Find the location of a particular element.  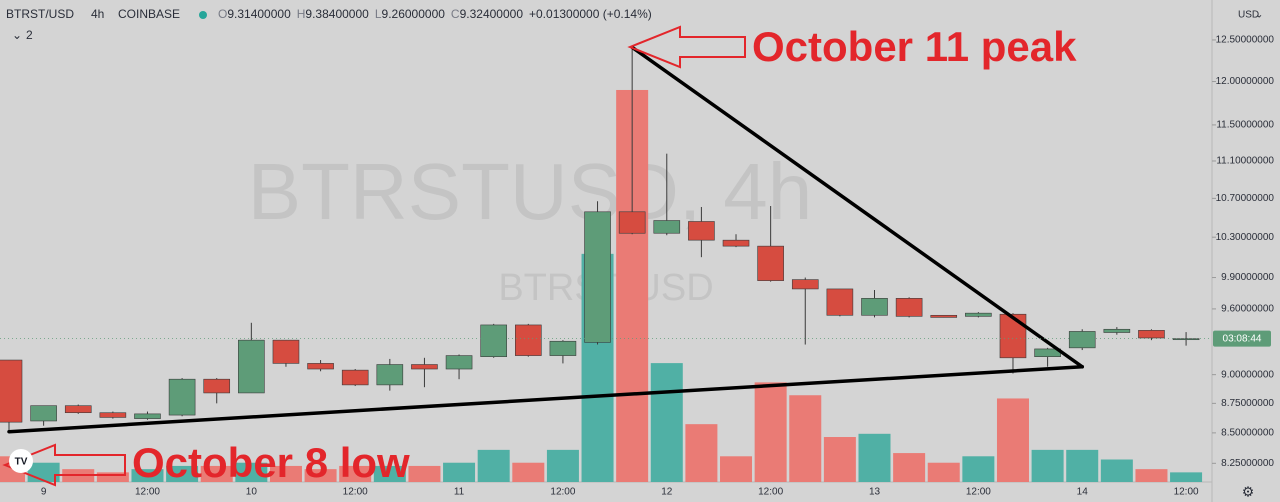

change: +0.01300000 (+0.14%) is located at coordinates (590, 14).